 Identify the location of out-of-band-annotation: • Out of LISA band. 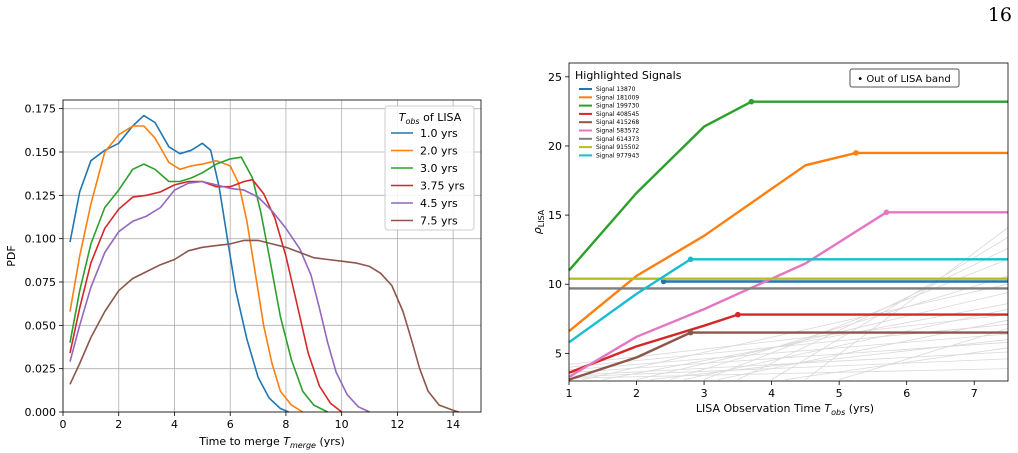
(904, 78).